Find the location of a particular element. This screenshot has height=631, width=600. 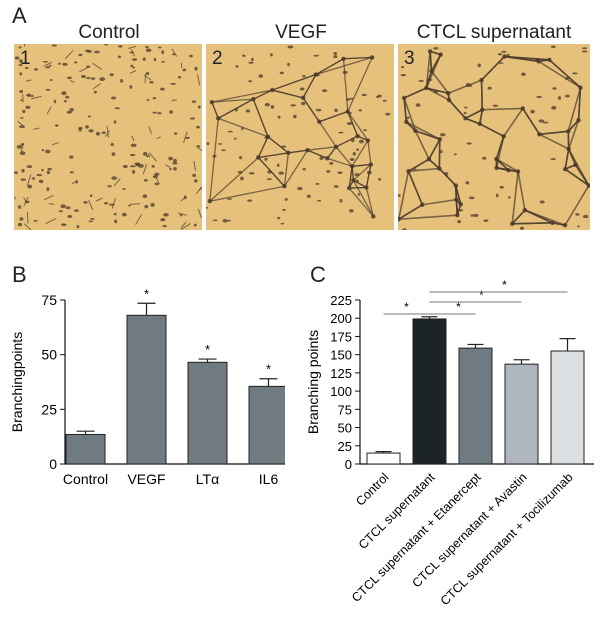

cell-pattern-dense-network is located at coordinates (494, 137).